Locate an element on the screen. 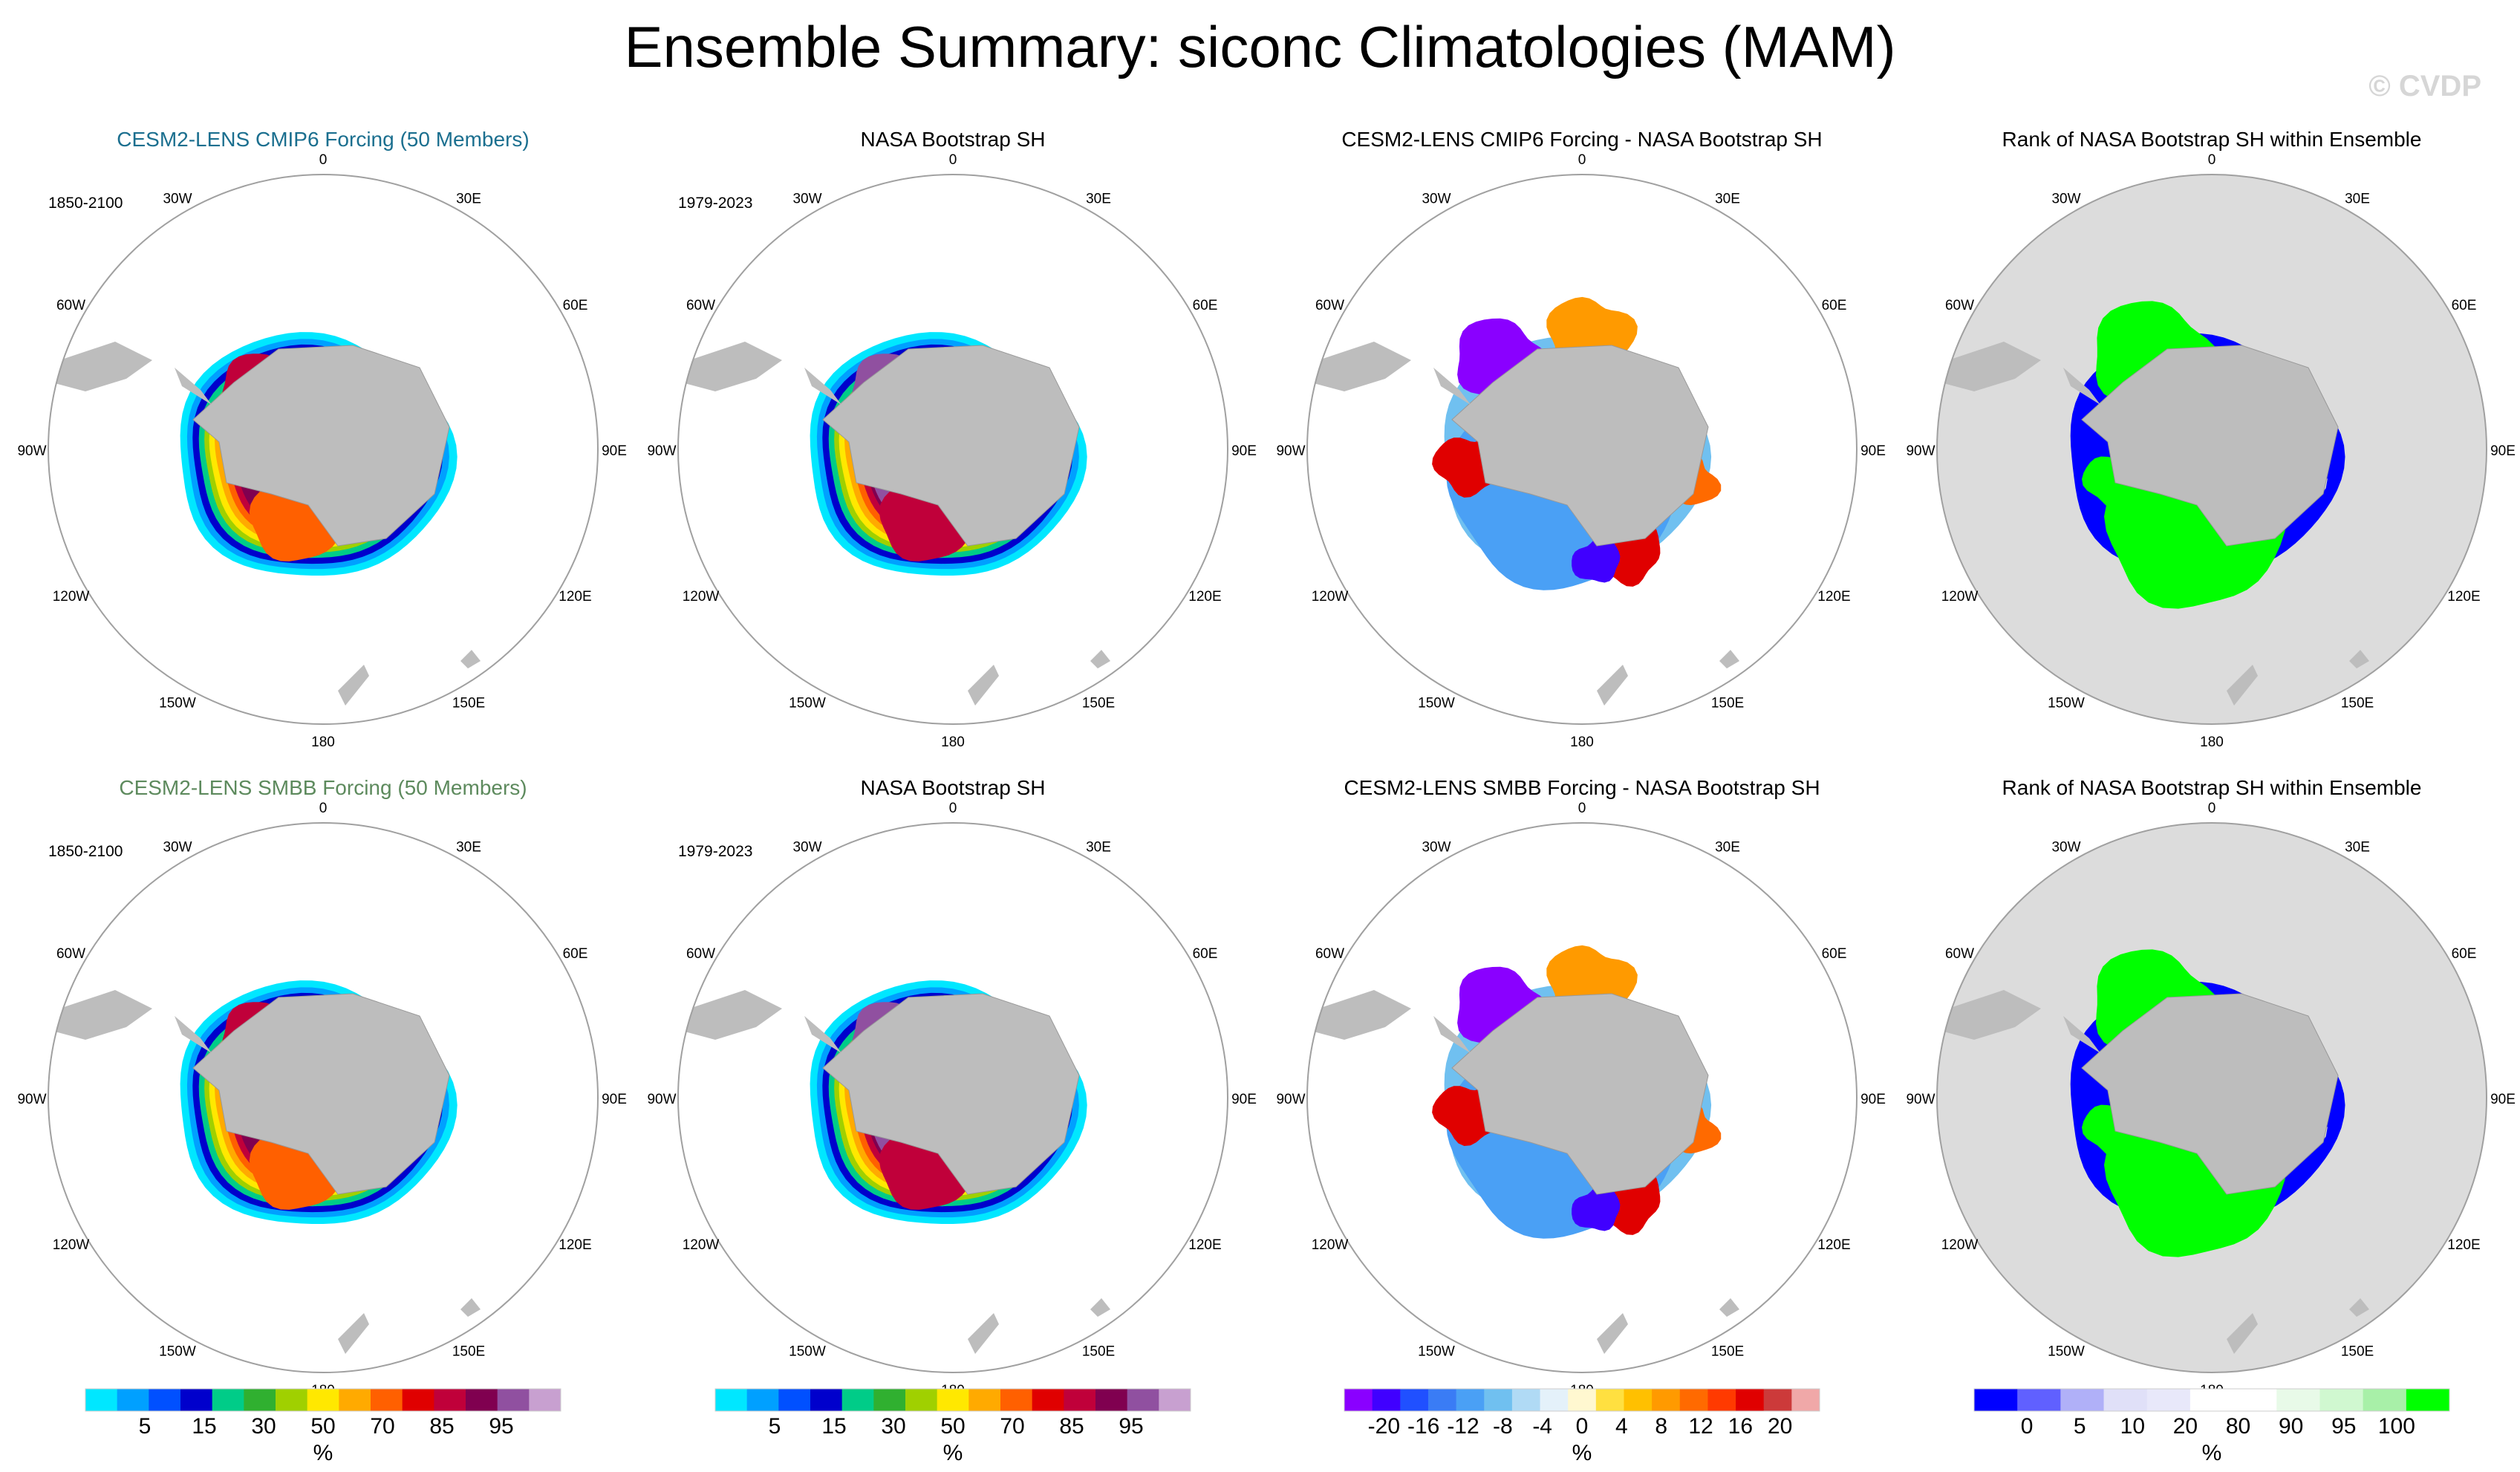  colorbar-tick-label: 12 is located at coordinates (1701, 1426).